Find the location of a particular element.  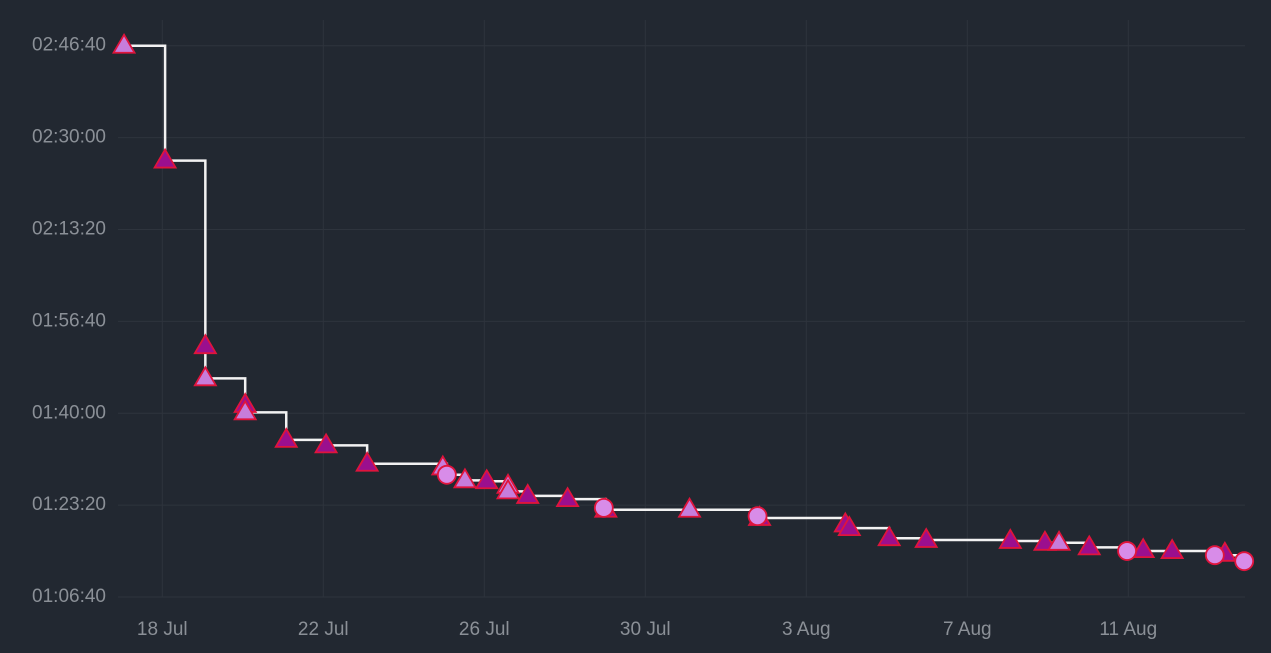

x-tick-label: 18 Jul is located at coordinates (162, 629).